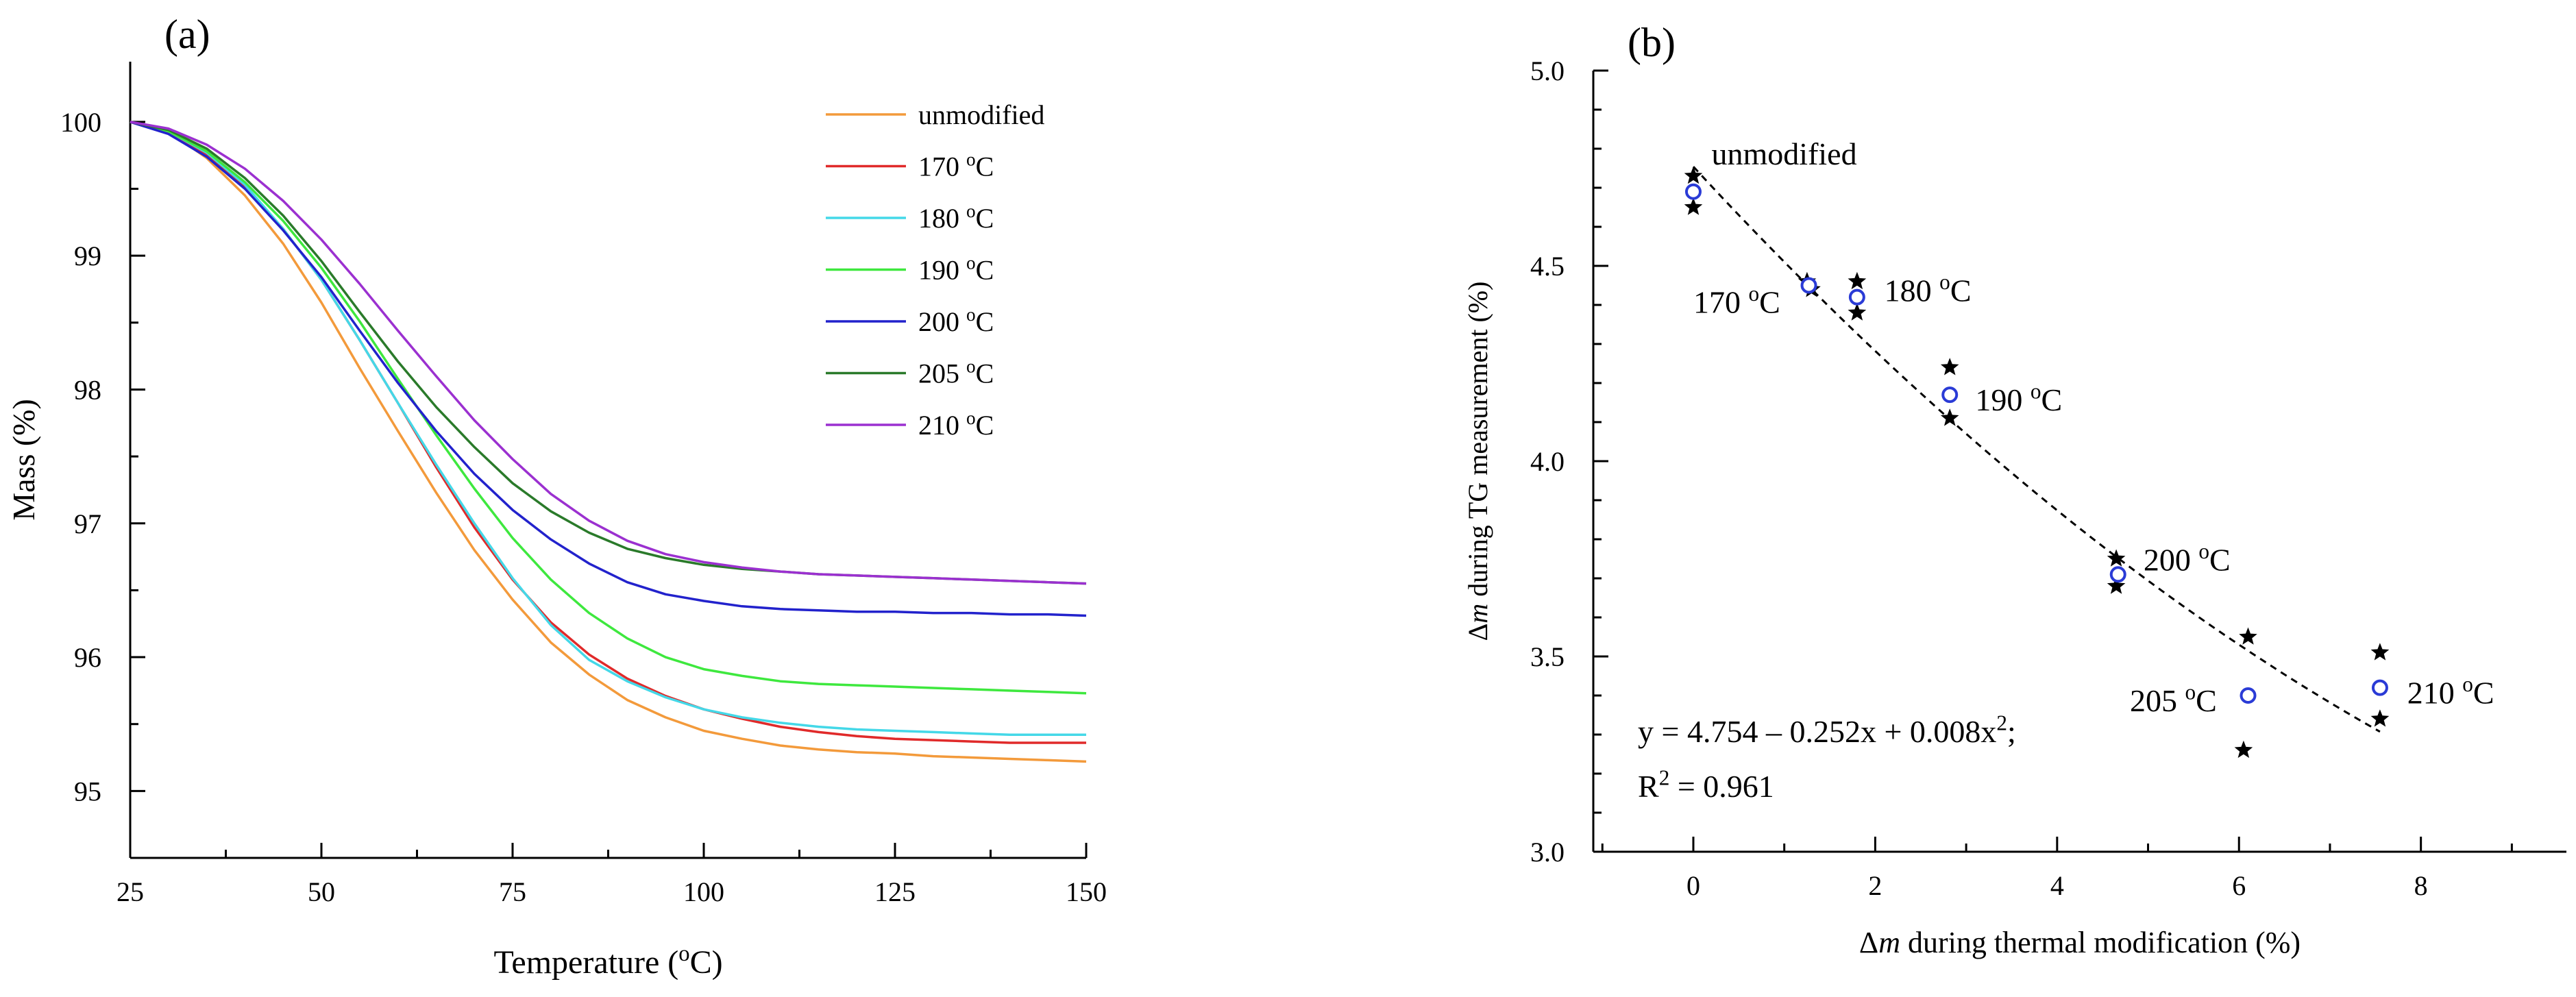 The image size is (2576, 997). I want to click on legend-label: 170 oC, so click(956, 165).